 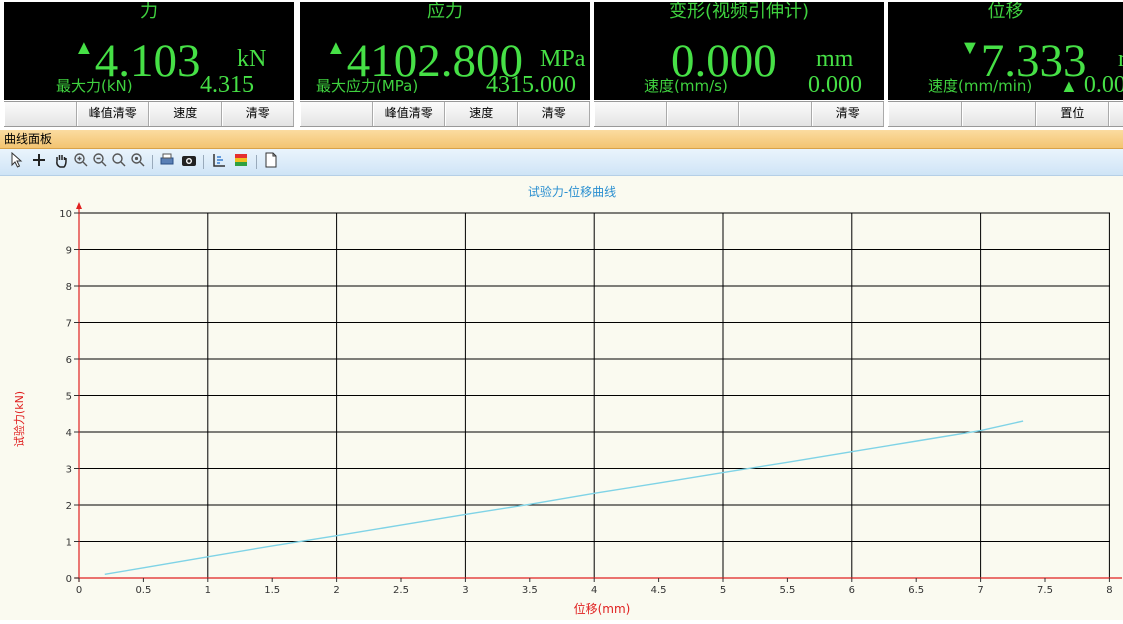 What do you see at coordinates (69, 470) in the screenshot?
I see `y-tick-label: 3` at bounding box center [69, 470].